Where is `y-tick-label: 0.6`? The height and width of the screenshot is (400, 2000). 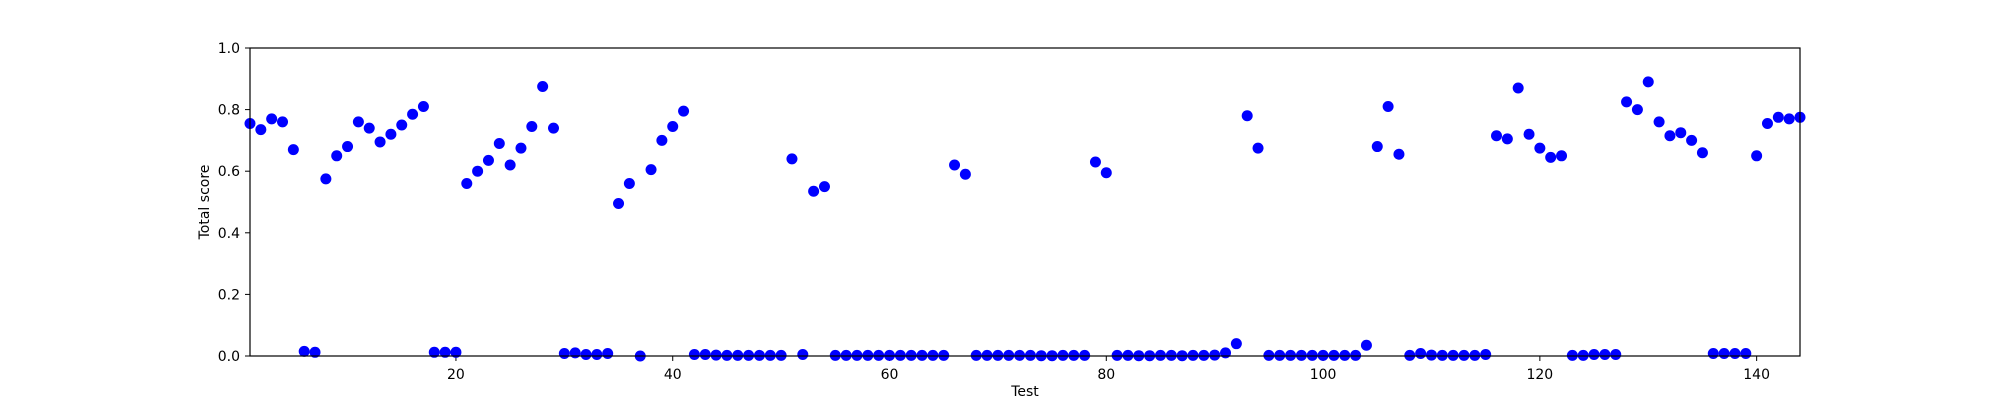 y-tick-label: 0.6 is located at coordinates (229, 172).